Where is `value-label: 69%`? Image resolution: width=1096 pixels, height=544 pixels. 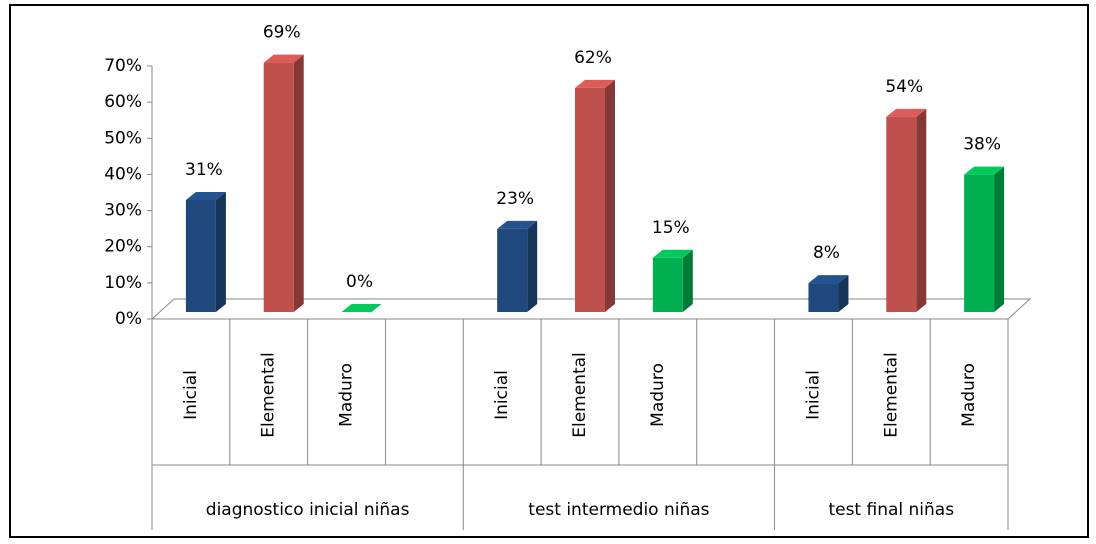
value-label: 69% is located at coordinates (282, 33).